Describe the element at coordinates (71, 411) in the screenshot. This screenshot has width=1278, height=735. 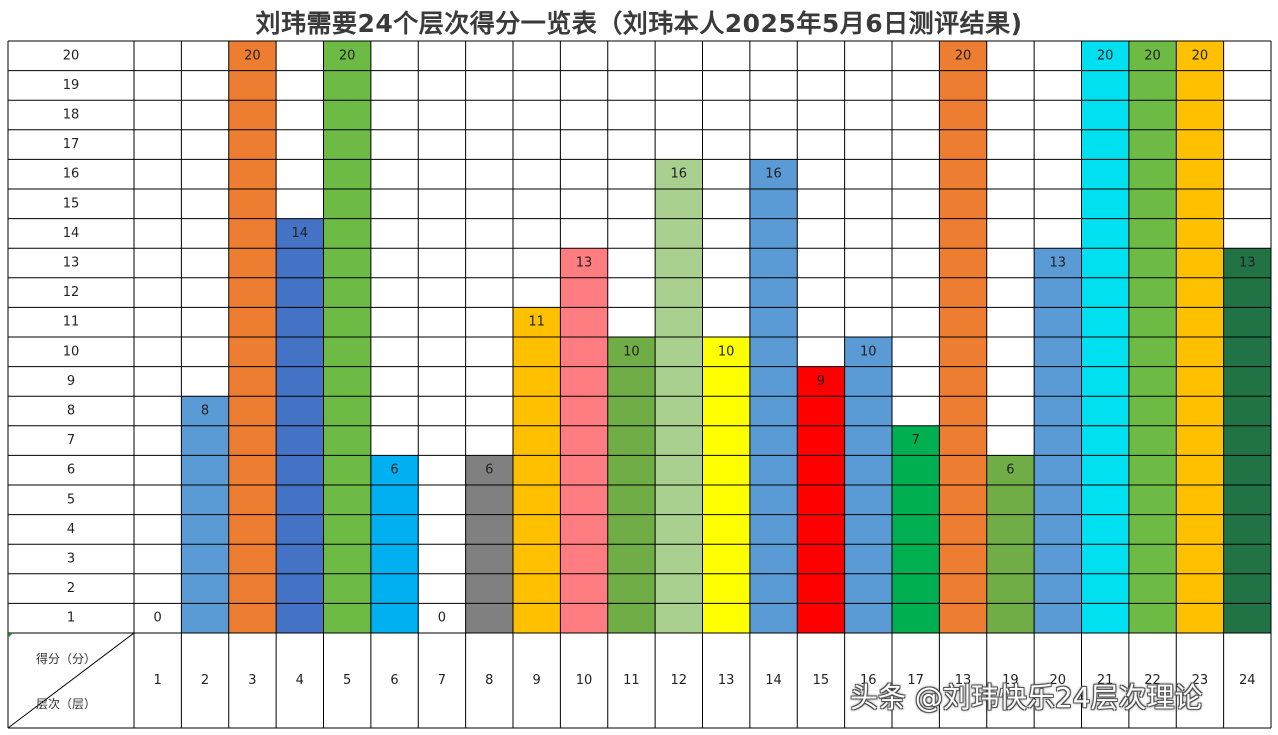
I see `y-tick-label: 8` at that location.